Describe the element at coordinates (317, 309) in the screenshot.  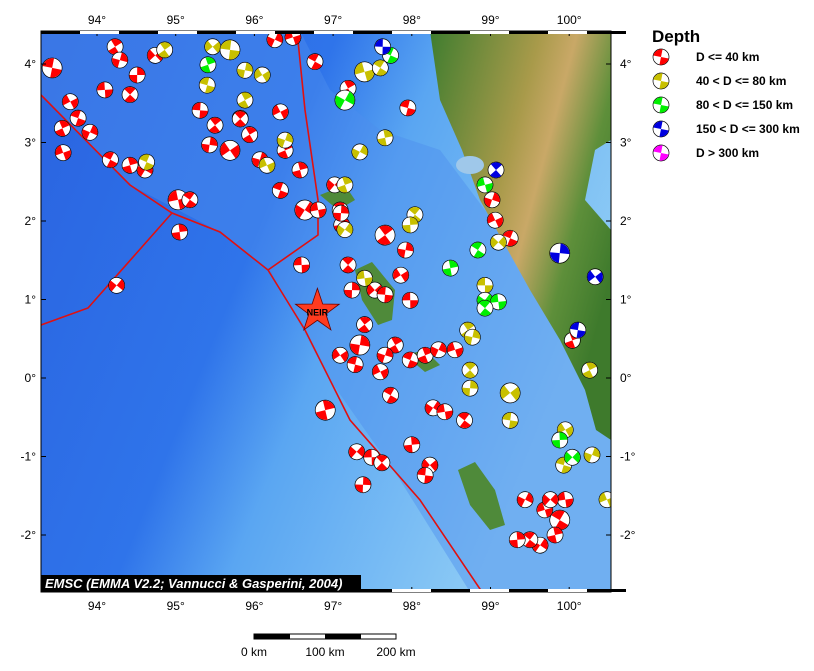
I see `epicenter-marker: NEIR` at that location.